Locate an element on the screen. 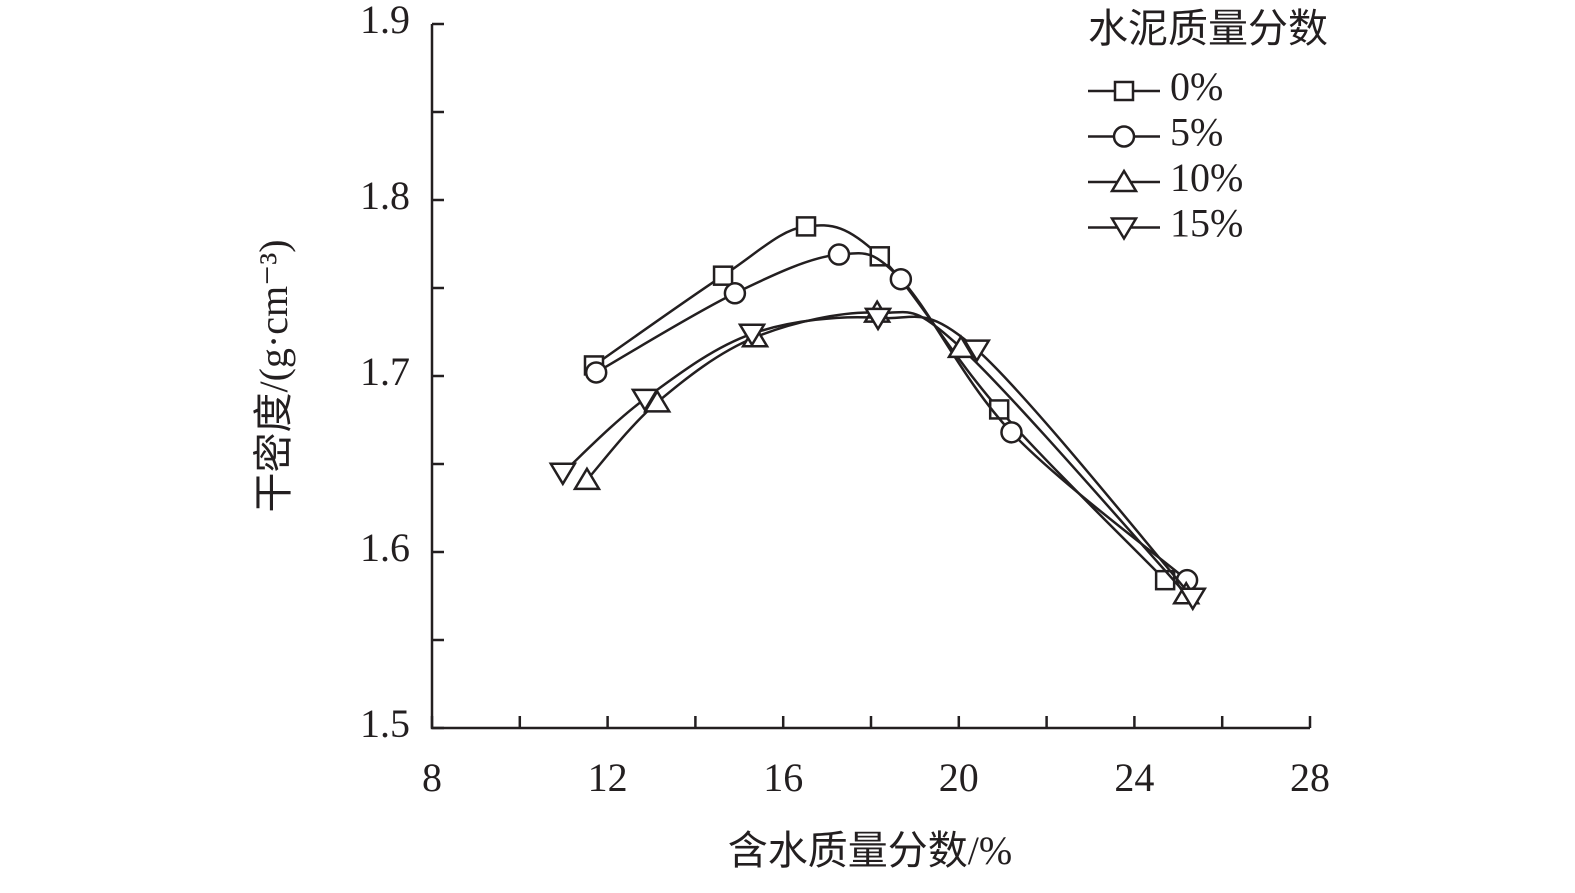 The image size is (1575, 893). y-tick-label: 1.7 is located at coordinates (385, 371).